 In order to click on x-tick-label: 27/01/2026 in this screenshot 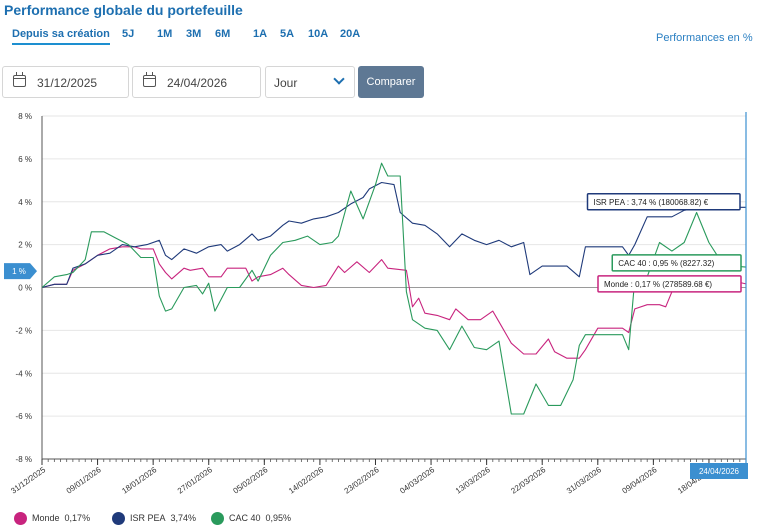, I will do `click(195, 480)`.